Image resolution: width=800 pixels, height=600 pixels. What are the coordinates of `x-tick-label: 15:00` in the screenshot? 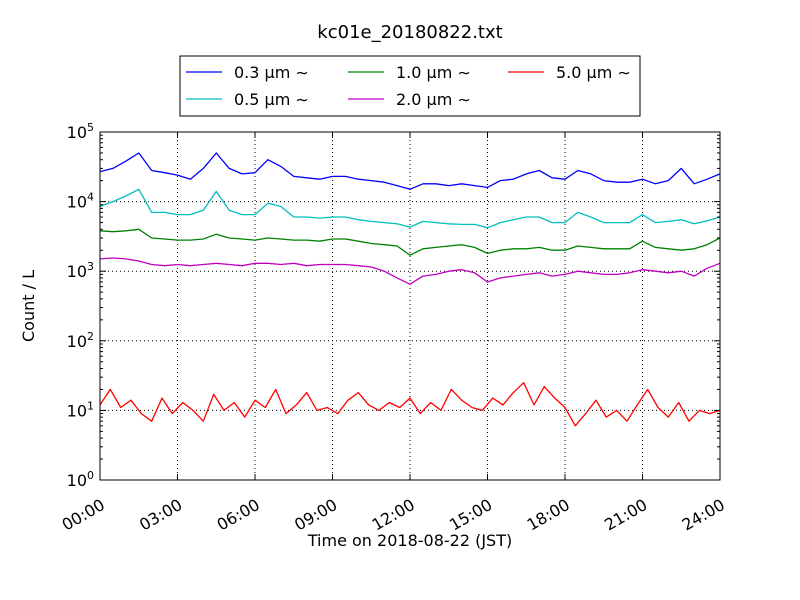 It's located at (470, 515).